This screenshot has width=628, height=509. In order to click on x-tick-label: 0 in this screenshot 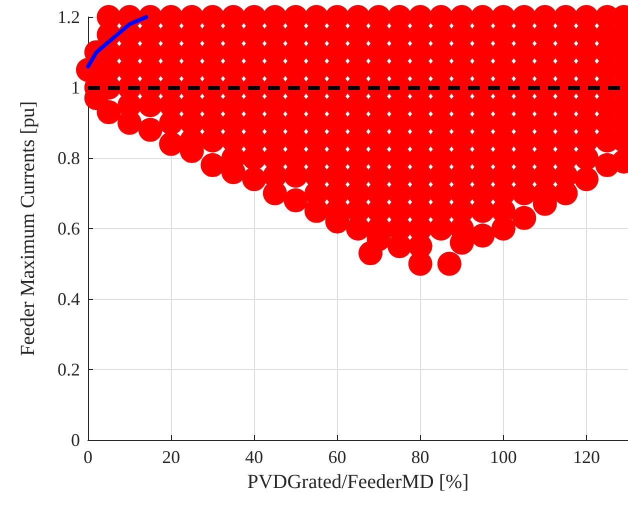, I will do `click(88, 457)`.